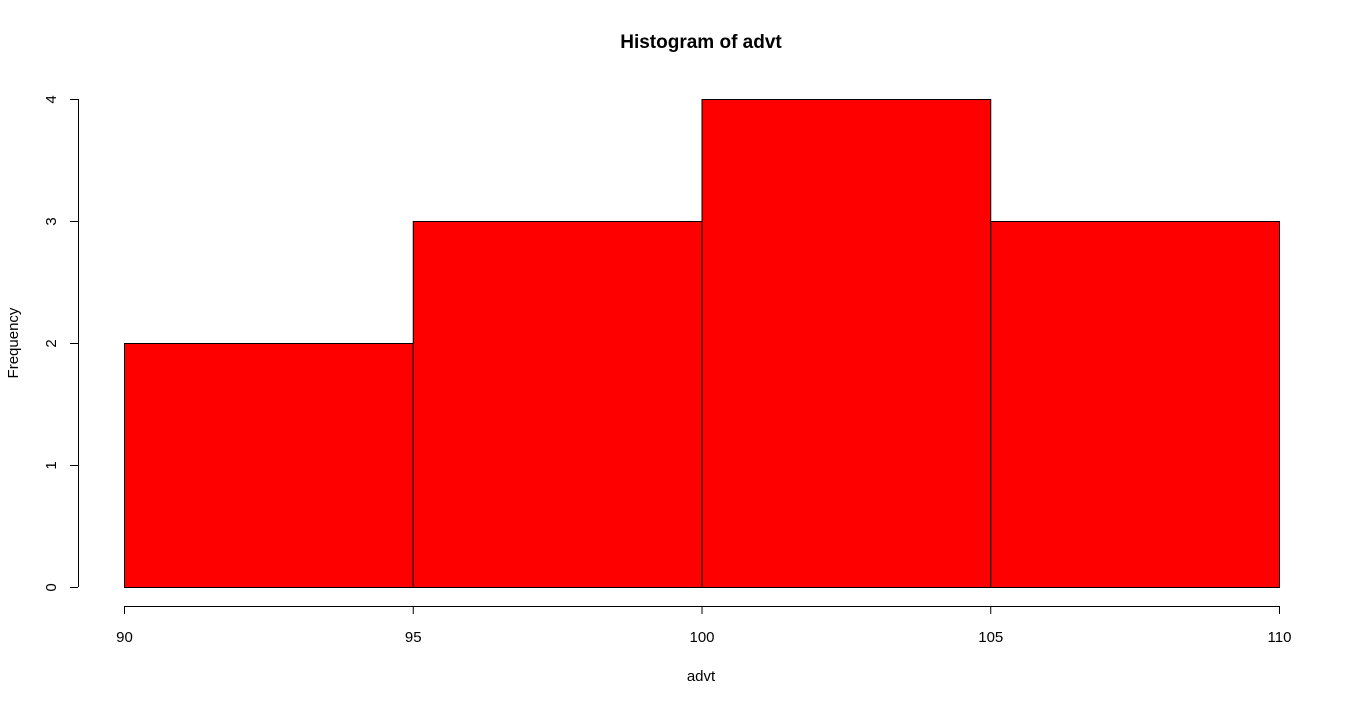 Image resolution: width=1366 pixels, height=705 pixels. What do you see at coordinates (51, 221) in the screenshot?
I see `y-tick-label: 3` at bounding box center [51, 221].